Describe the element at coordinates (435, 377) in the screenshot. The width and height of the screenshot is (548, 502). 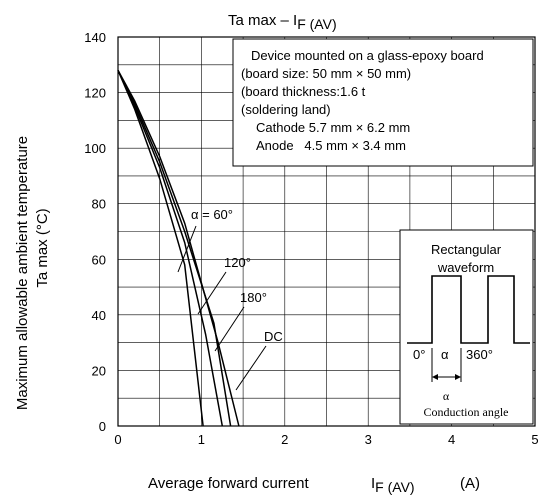
I see `waveform-dim-arrowhead-left` at that location.